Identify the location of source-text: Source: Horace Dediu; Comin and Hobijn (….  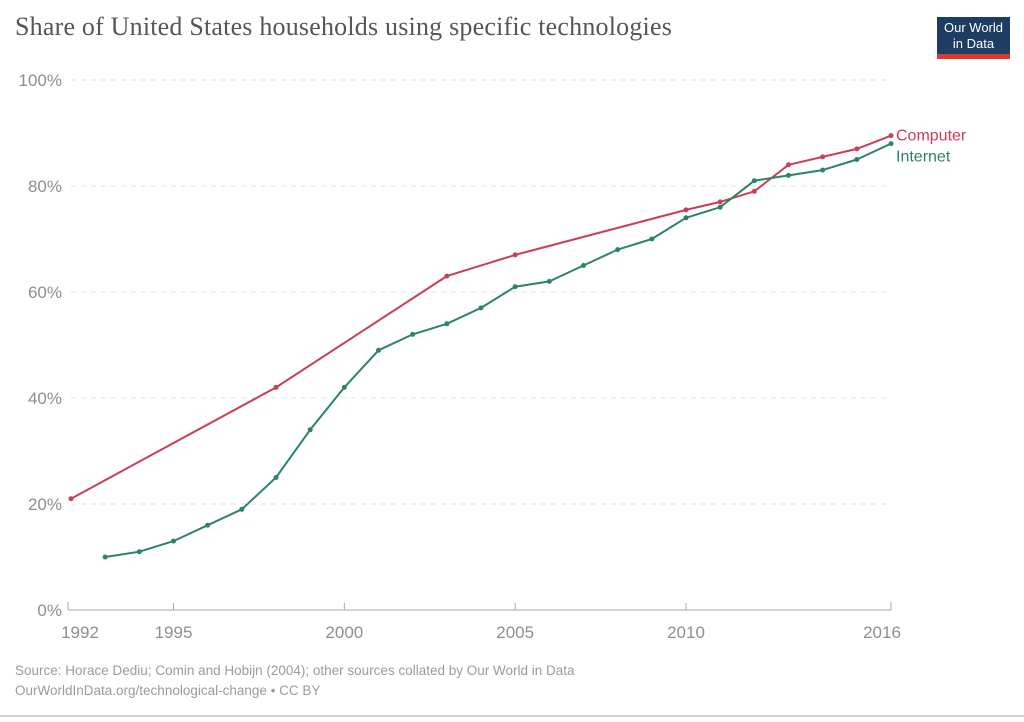
(295, 670).